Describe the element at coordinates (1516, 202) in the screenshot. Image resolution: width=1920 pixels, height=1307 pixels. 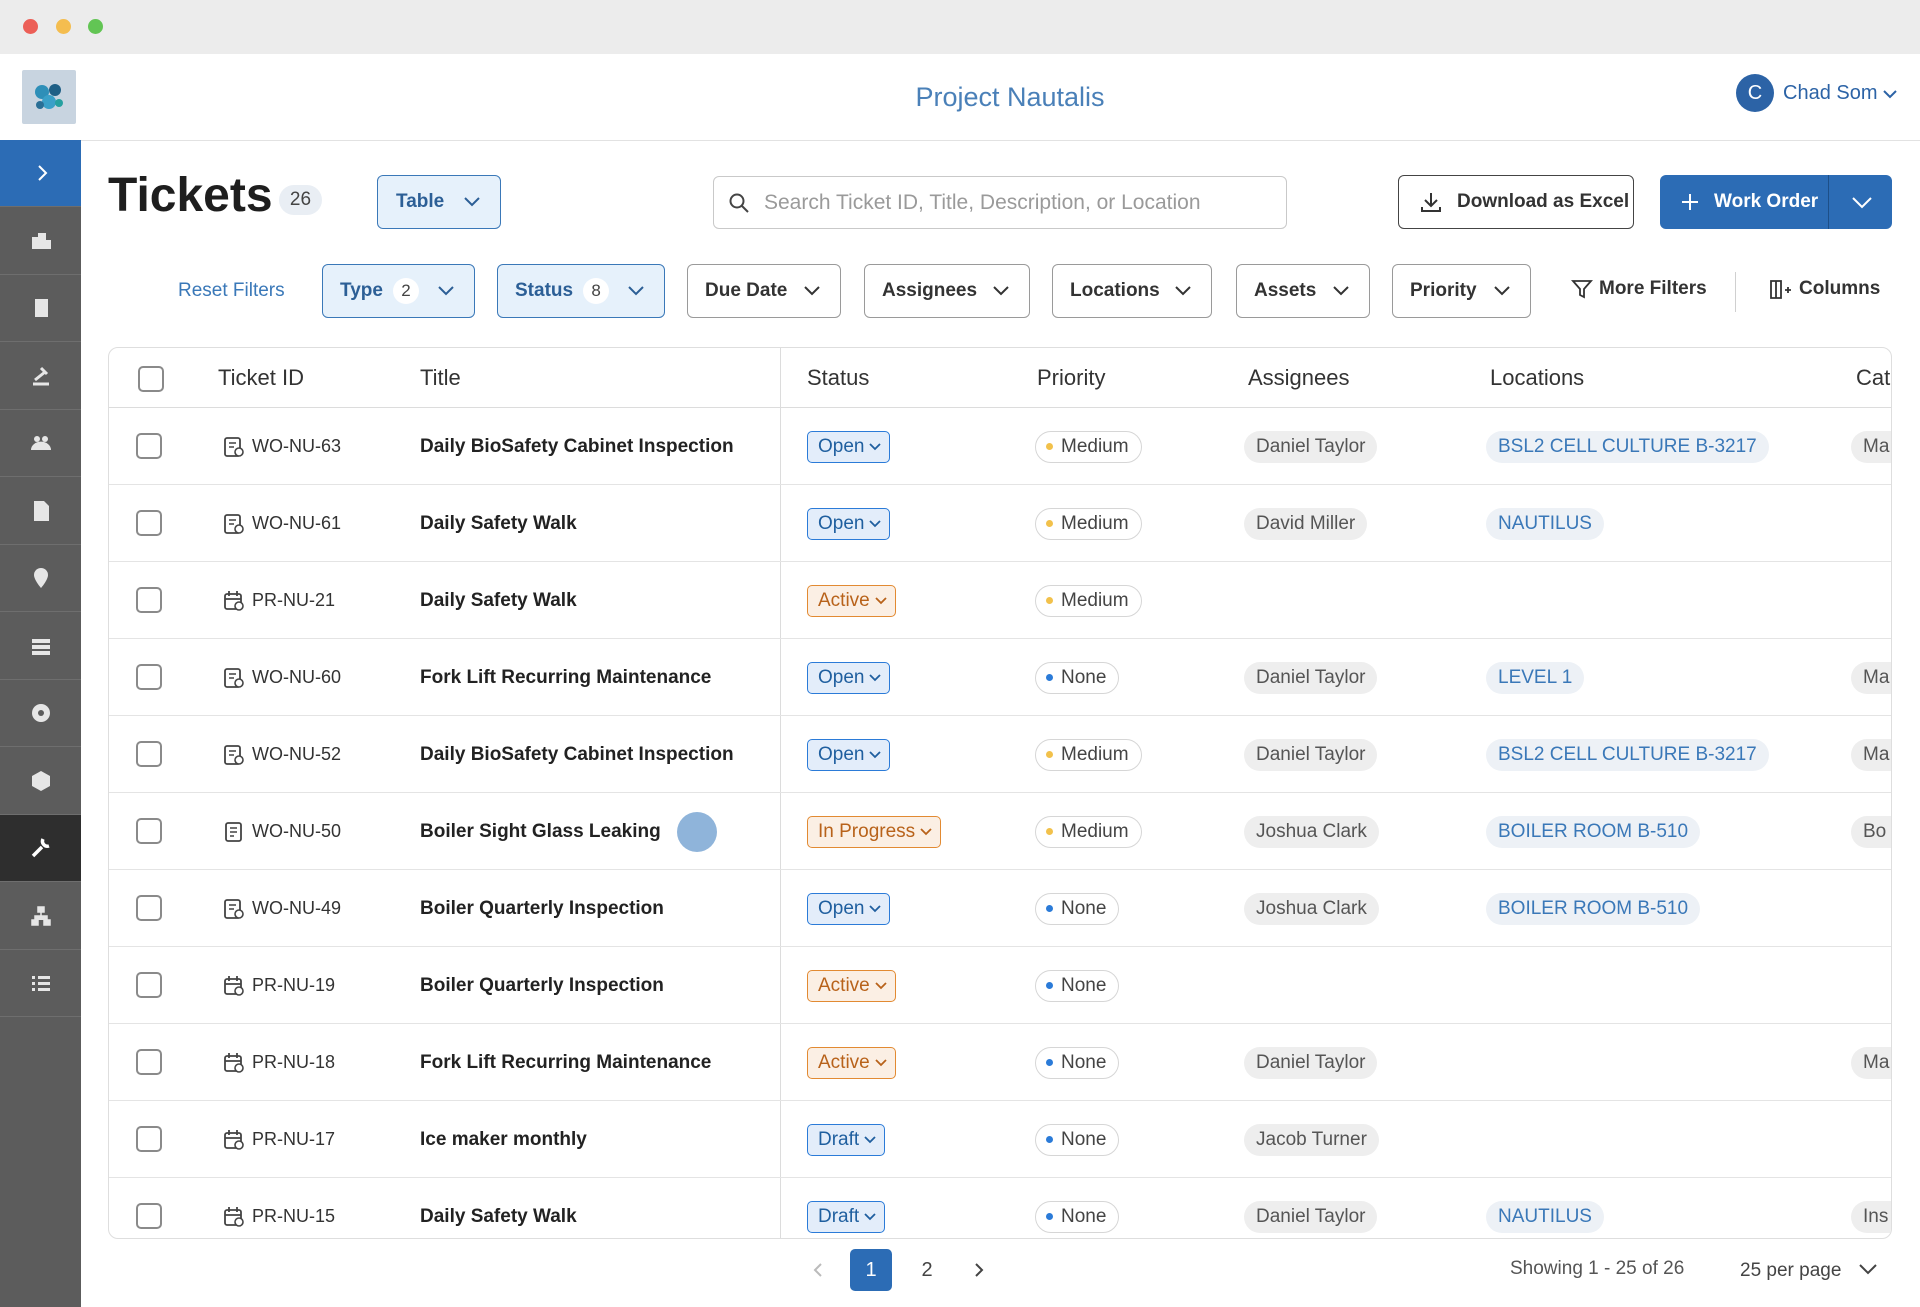
I see `download-button: Download as Excel` at that location.